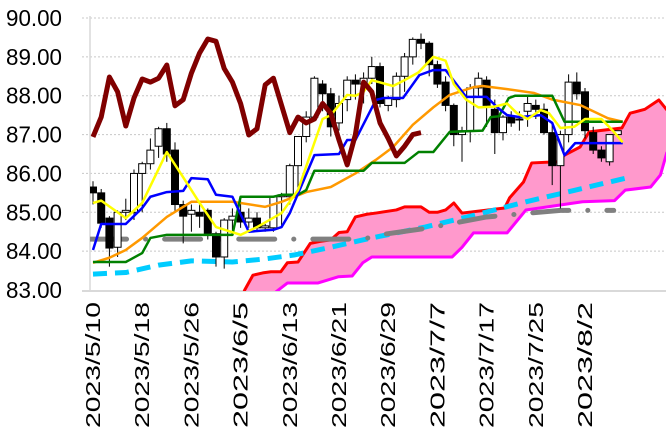 The image size is (670, 427). Describe the element at coordinates (34, 18) in the screenshot. I see `y-tick-label: 90.00` at that location.